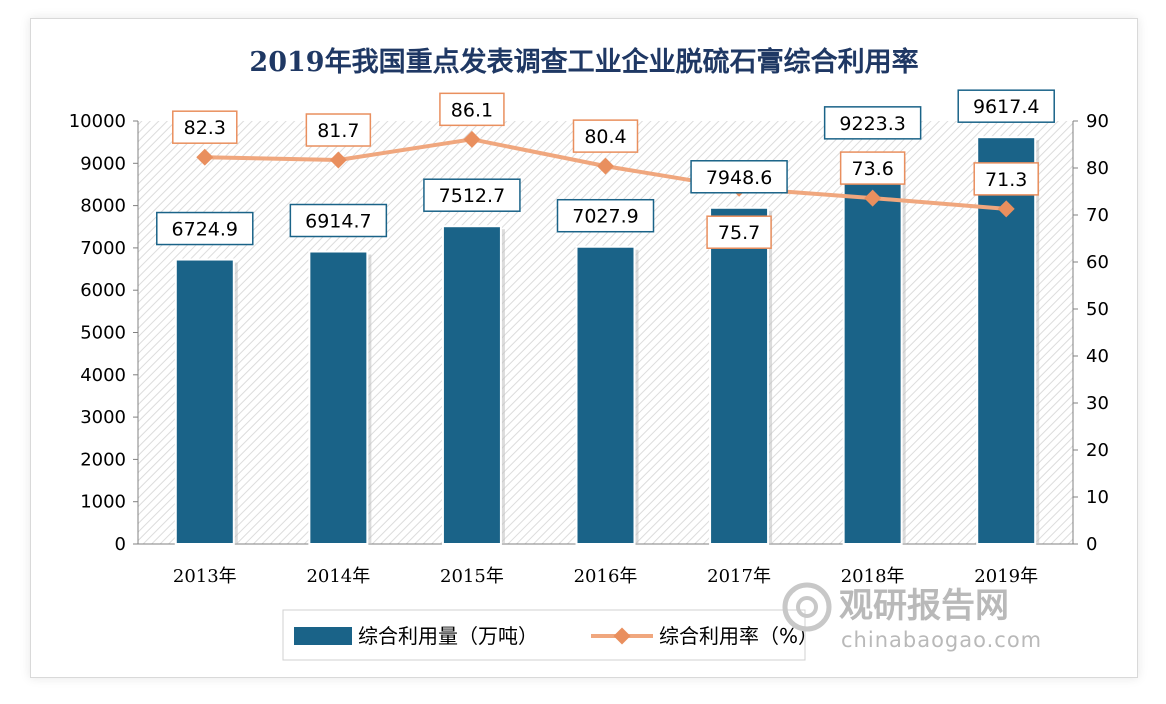 This screenshot has width=1166, height=704. Describe the element at coordinates (448, 636) in the screenshot. I see `legend-bar-label: 综合利用量（万吨）` at that location.